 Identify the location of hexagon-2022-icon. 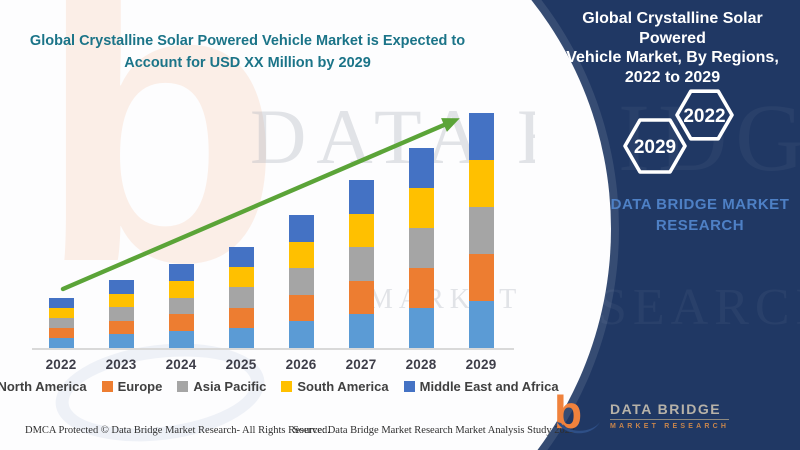
(704, 115).